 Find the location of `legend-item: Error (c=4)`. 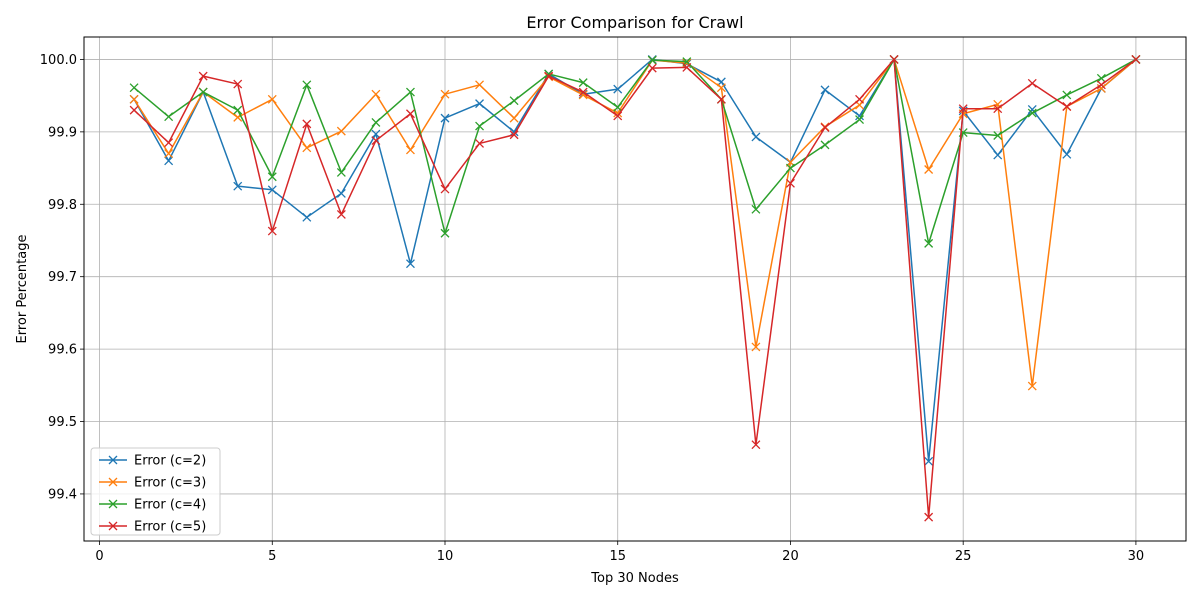

legend-item: Error (c=4) is located at coordinates (152, 505).